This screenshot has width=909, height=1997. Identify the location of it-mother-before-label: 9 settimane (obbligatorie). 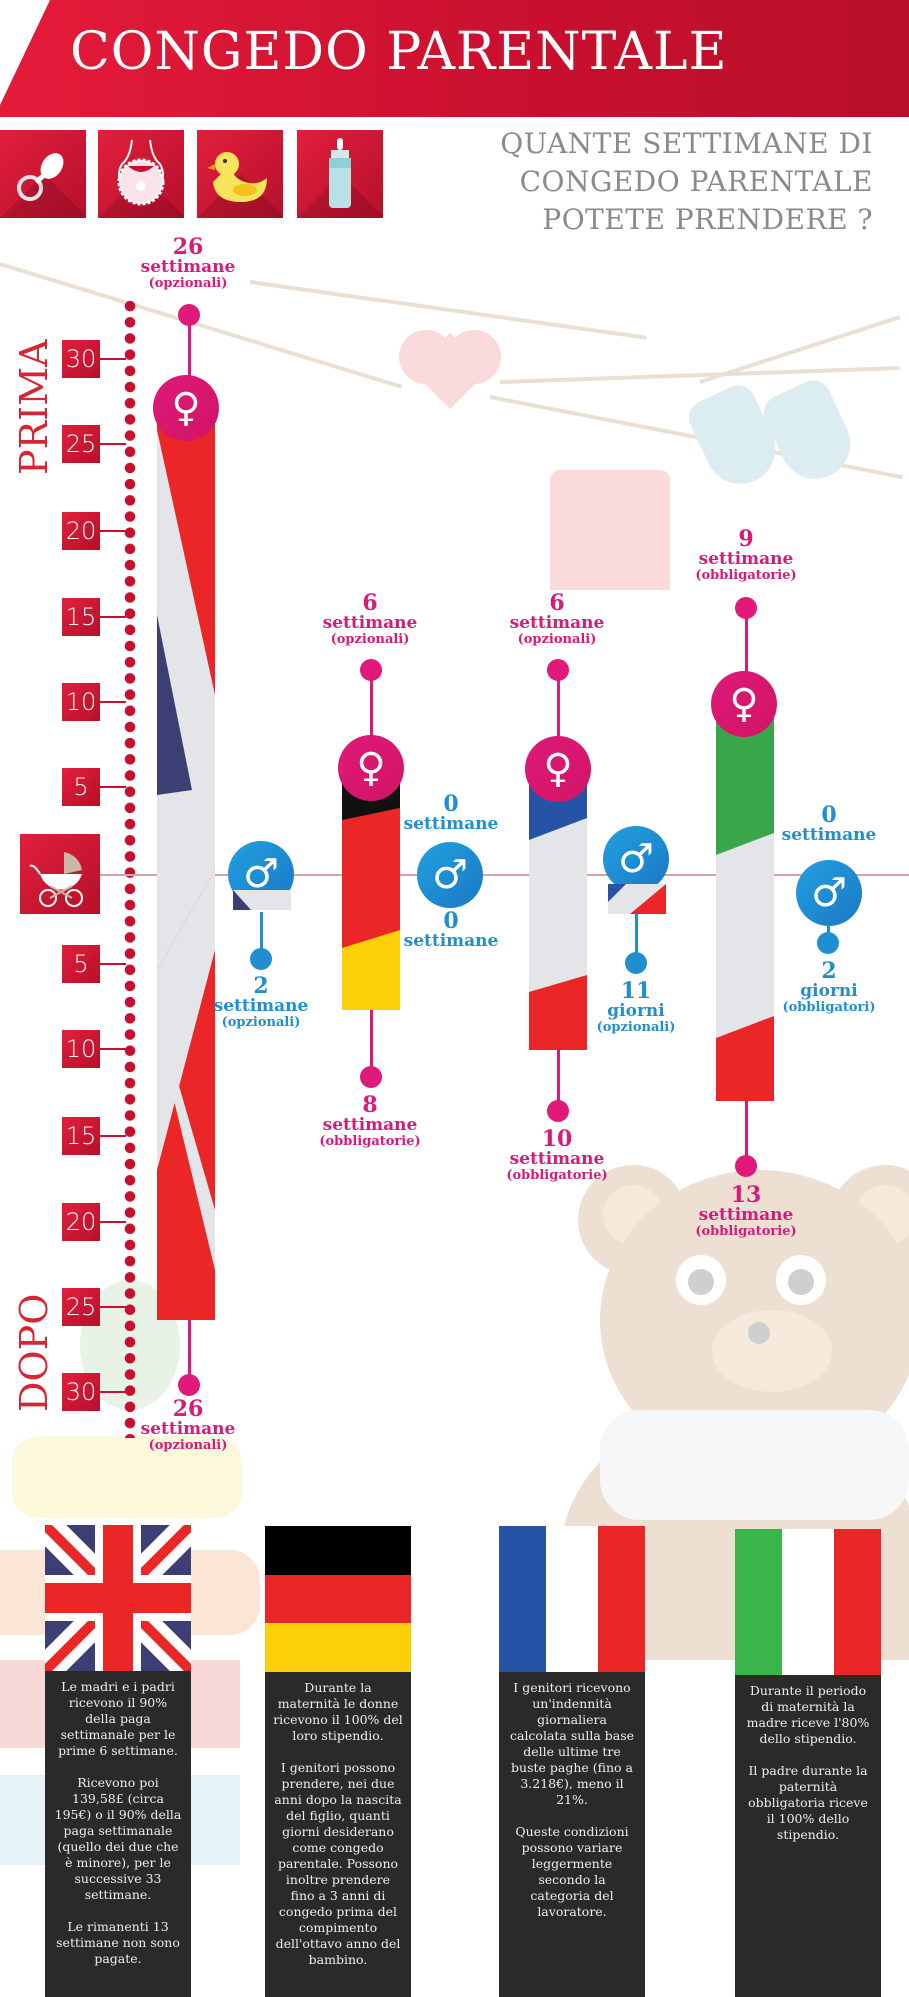
(746, 554).